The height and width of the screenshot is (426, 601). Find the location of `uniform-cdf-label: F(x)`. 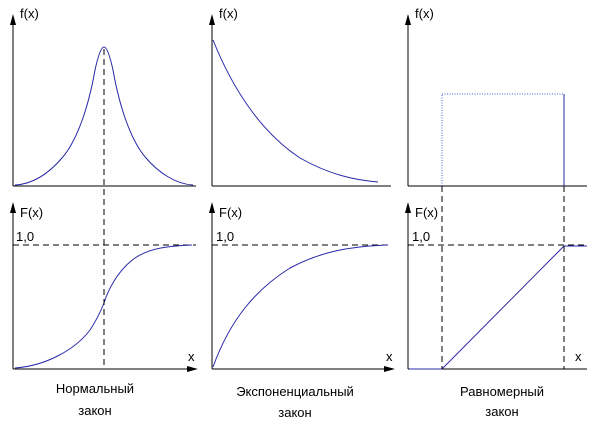

uniform-cdf-label: F(x) is located at coordinates (426, 212).